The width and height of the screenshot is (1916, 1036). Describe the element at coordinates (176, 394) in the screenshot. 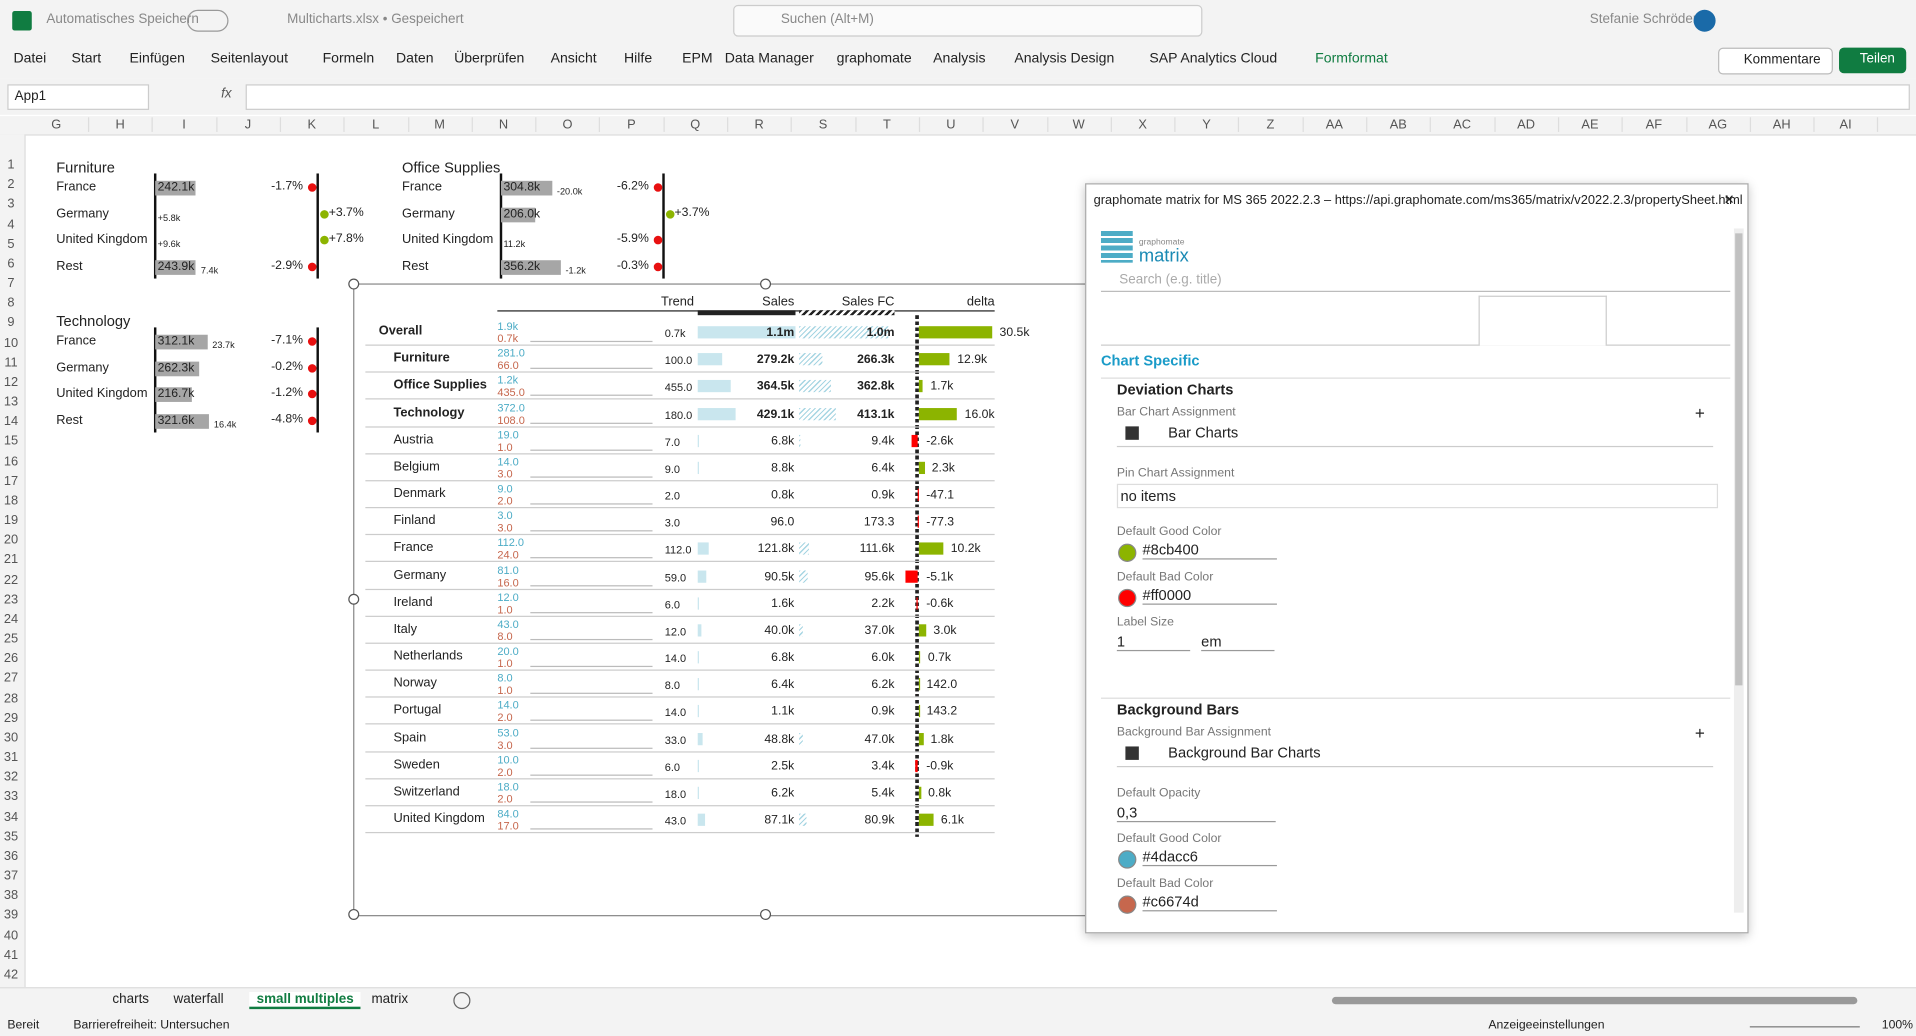

I see `value-label: 216.7k` at that location.